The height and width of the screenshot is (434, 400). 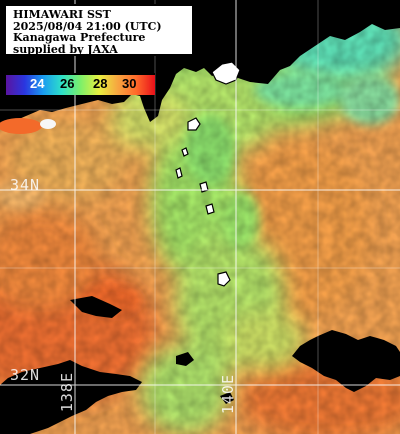 What do you see at coordinates (25, 375) in the screenshot?
I see `lat-label-32n: 32N` at bounding box center [25, 375].